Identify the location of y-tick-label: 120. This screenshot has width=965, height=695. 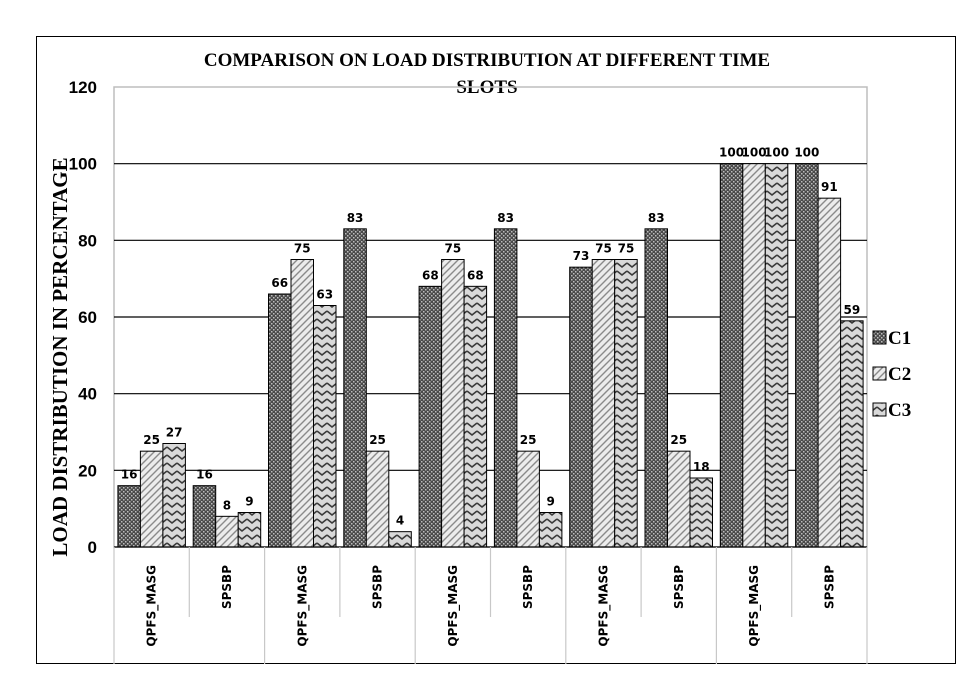
(83, 87).